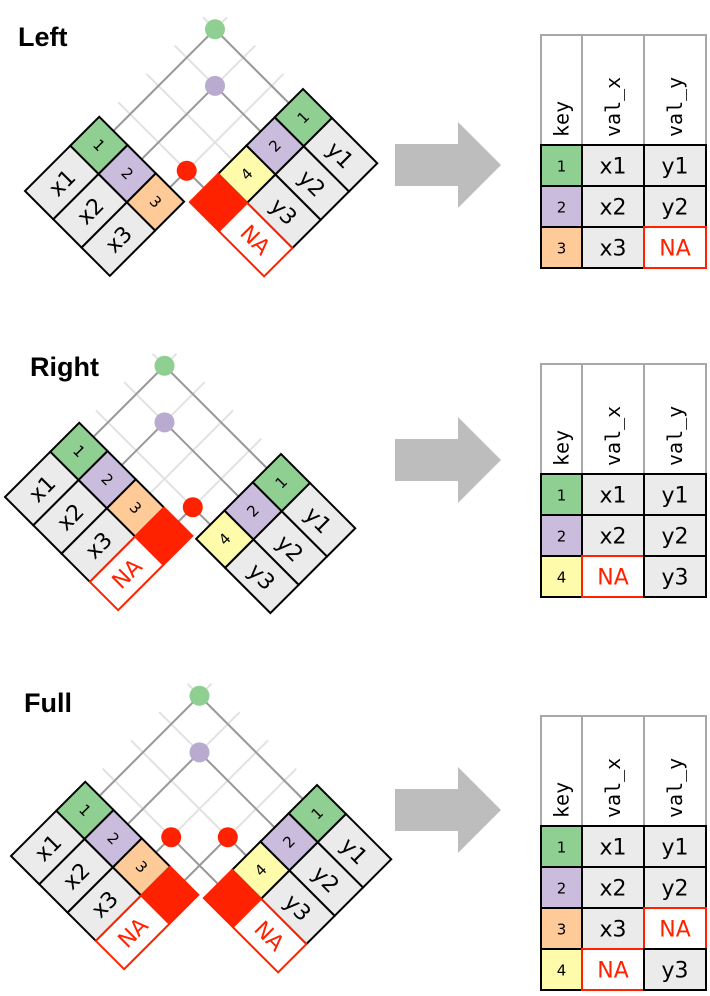 The image size is (710, 996). I want to click on table-row: 3x3, so click(119, 889).